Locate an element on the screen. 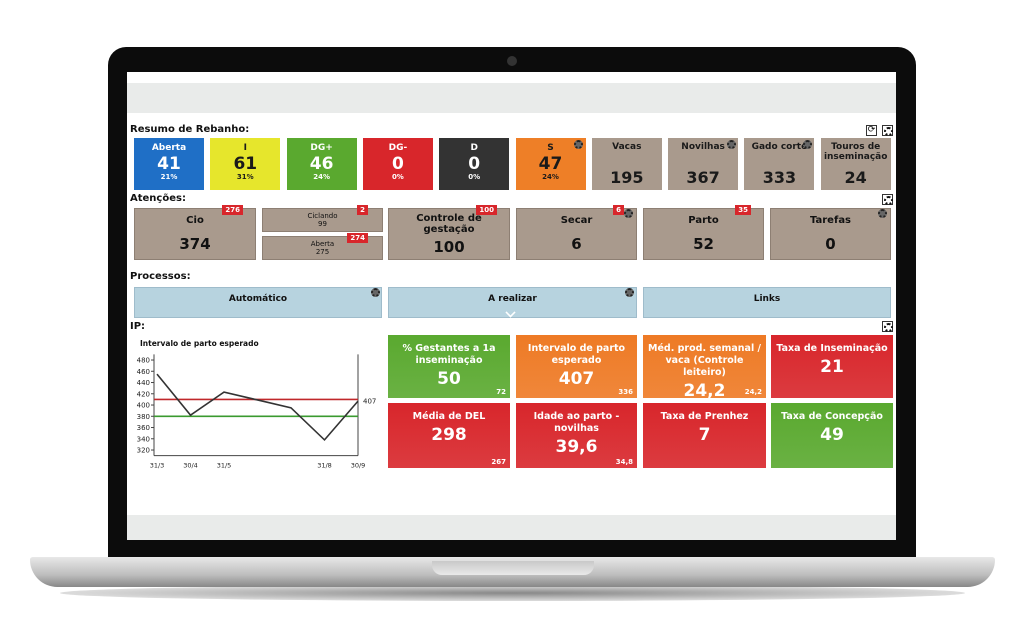 This screenshot has width=1024, height=630. herd-tile: I 61 31% is located at coordinates (245, 164).